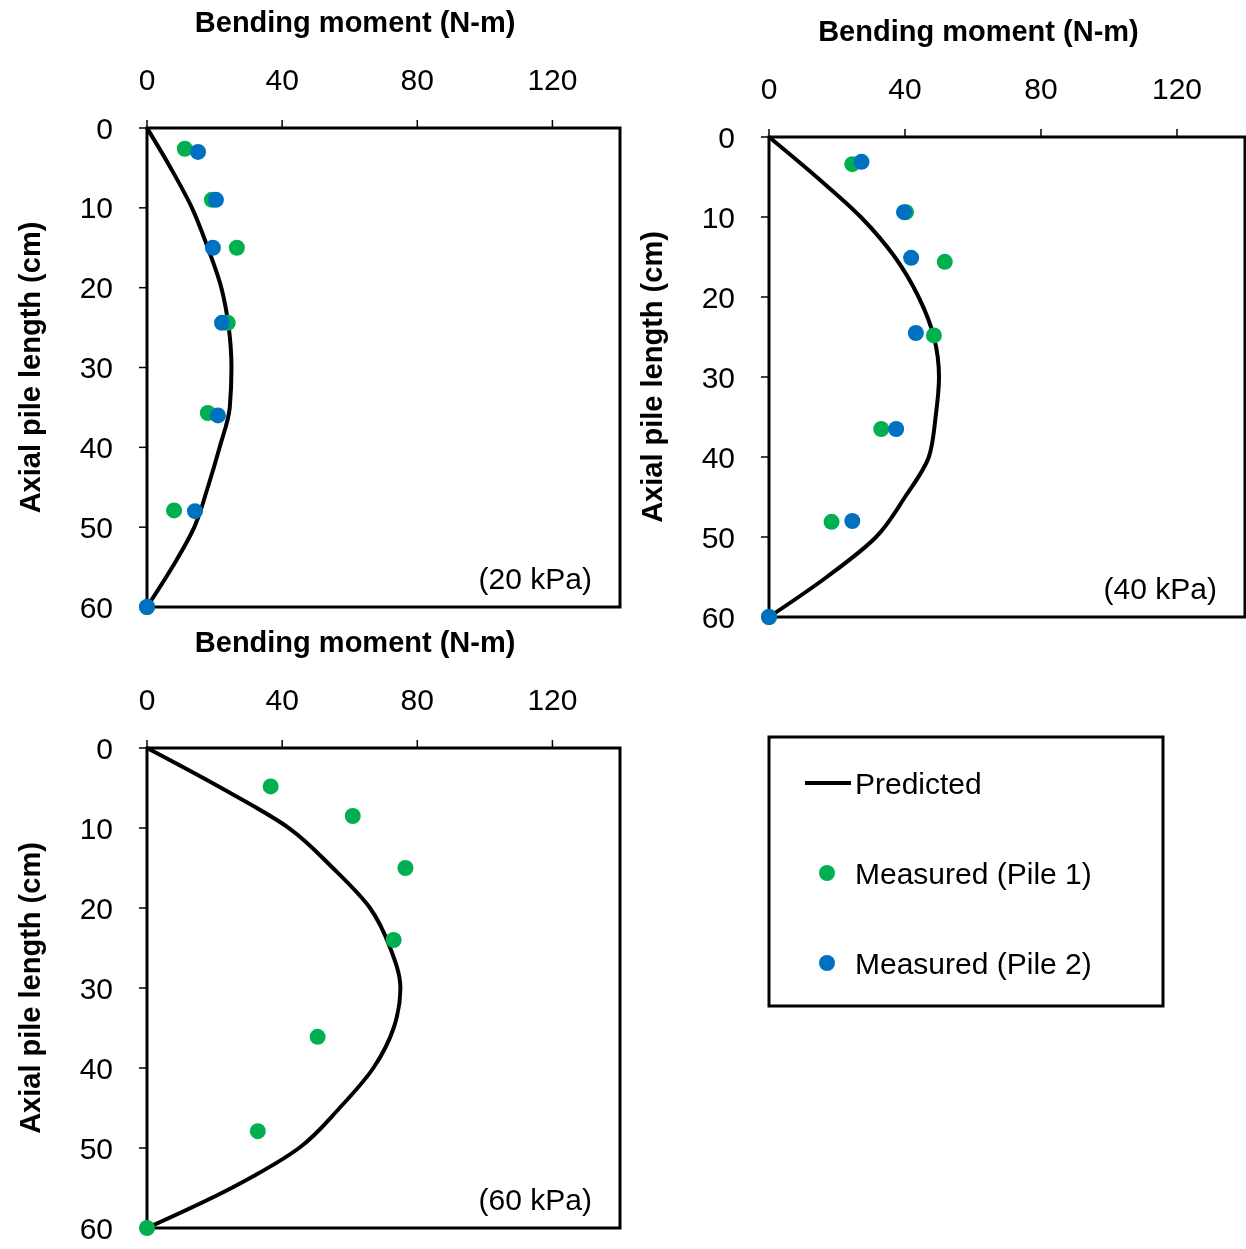 This screenshot has height=1249, width=1246. What do you see at coordinates (535, 1199) in the screenshot?
I see `annotation: (60 kPa)` at bounding box center [535, 1199].